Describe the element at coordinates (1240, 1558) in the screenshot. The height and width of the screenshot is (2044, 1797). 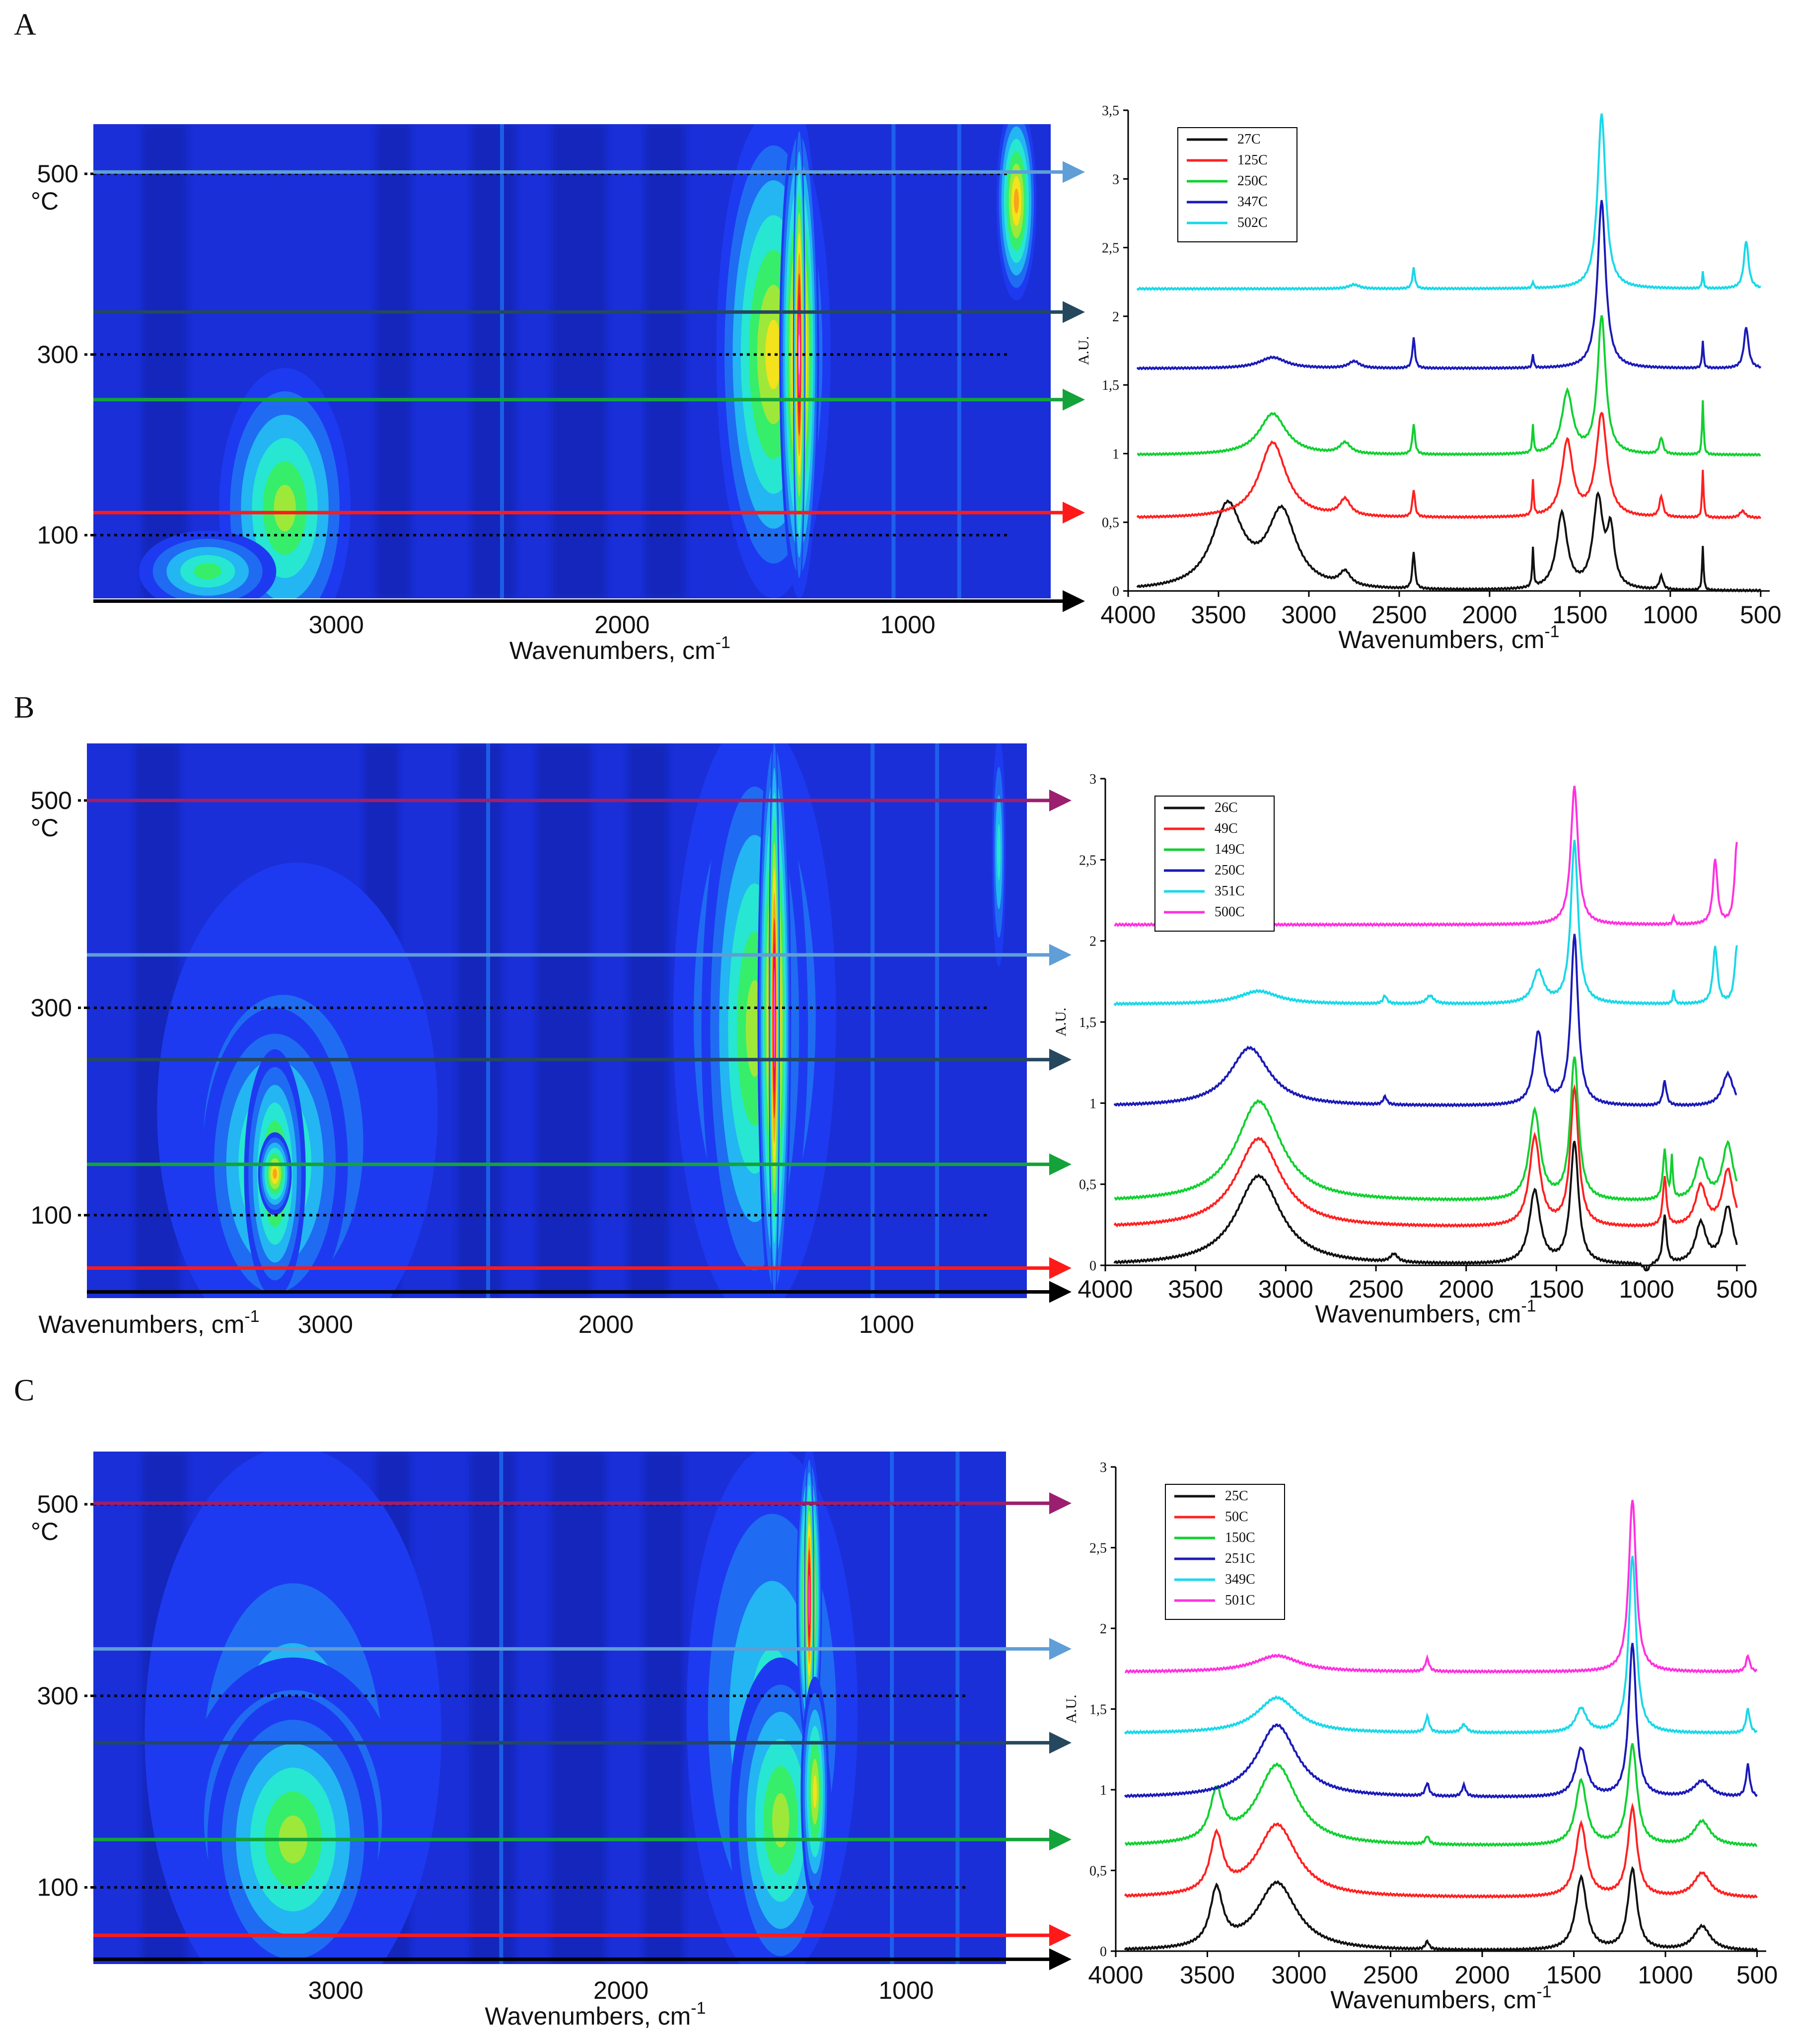
I see `legend-label: 251C` at that location.